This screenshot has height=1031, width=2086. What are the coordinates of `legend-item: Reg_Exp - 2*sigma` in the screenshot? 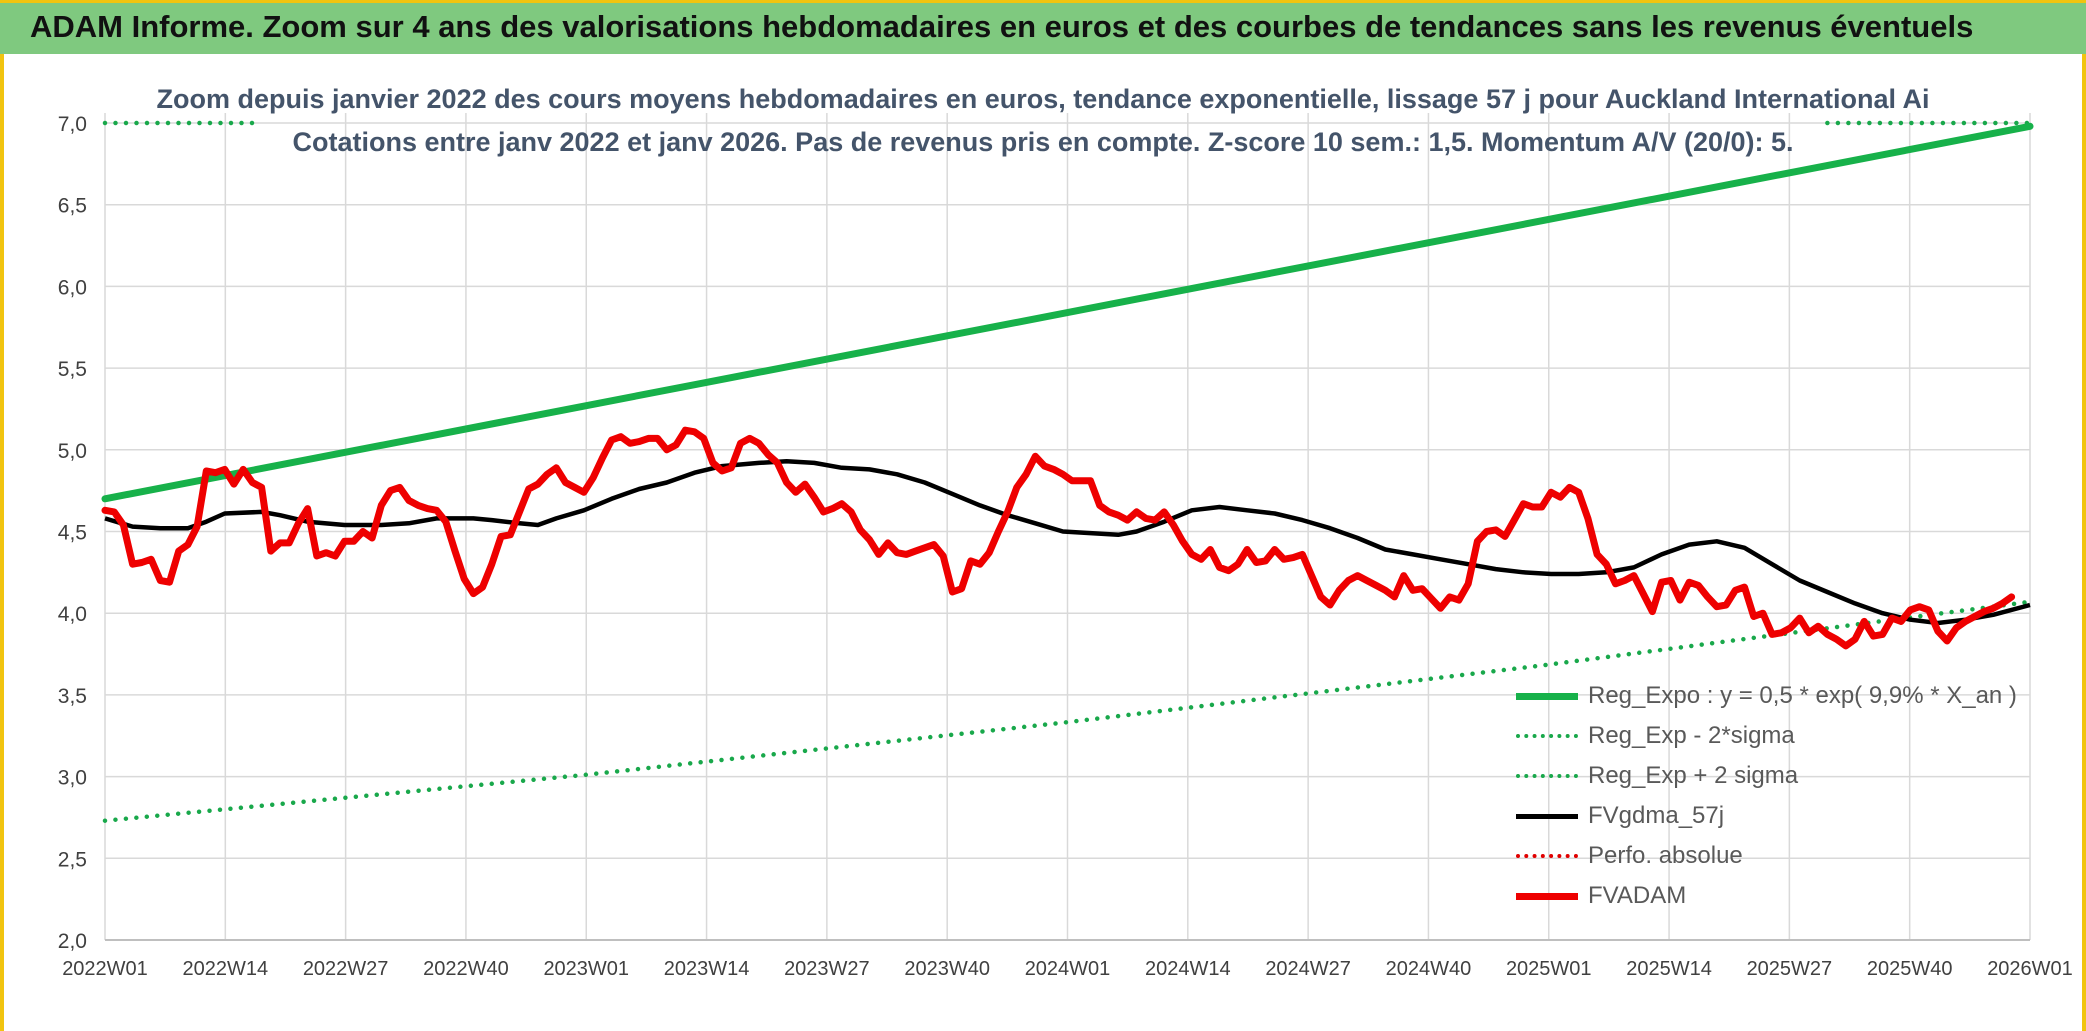 It's located at (1766, 736).